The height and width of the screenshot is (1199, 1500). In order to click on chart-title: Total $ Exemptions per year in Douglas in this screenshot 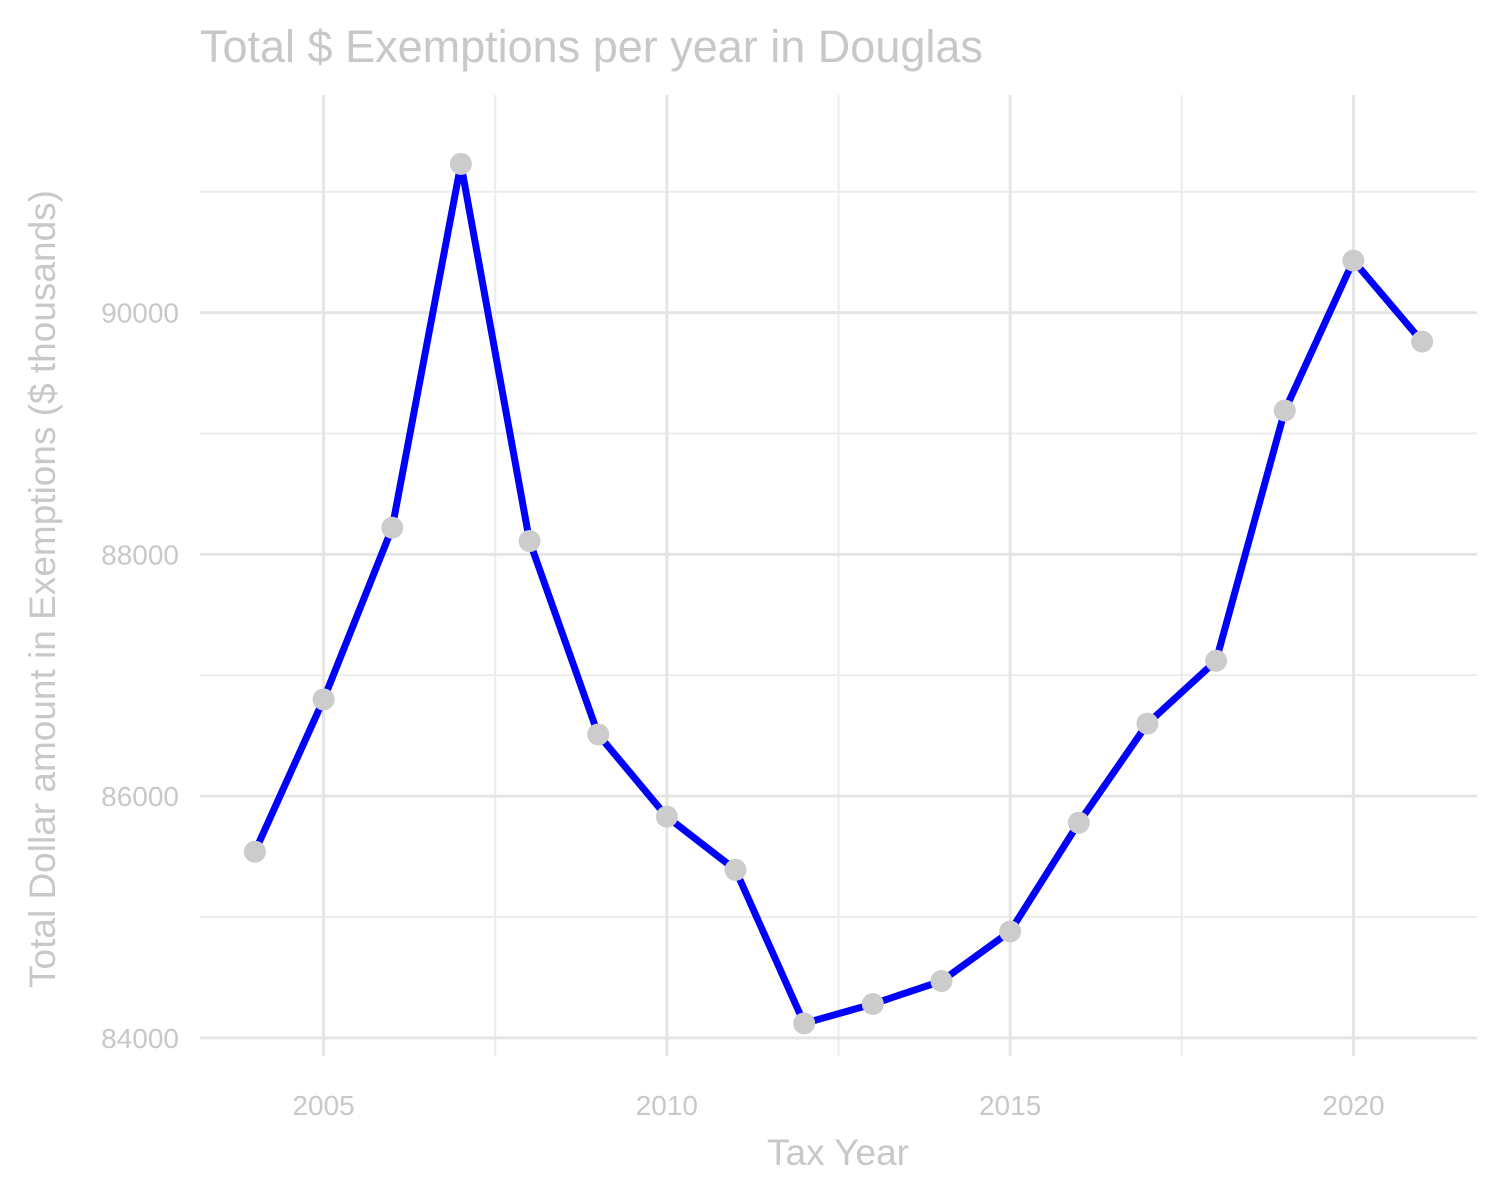, I will do `click(591, 46)`.